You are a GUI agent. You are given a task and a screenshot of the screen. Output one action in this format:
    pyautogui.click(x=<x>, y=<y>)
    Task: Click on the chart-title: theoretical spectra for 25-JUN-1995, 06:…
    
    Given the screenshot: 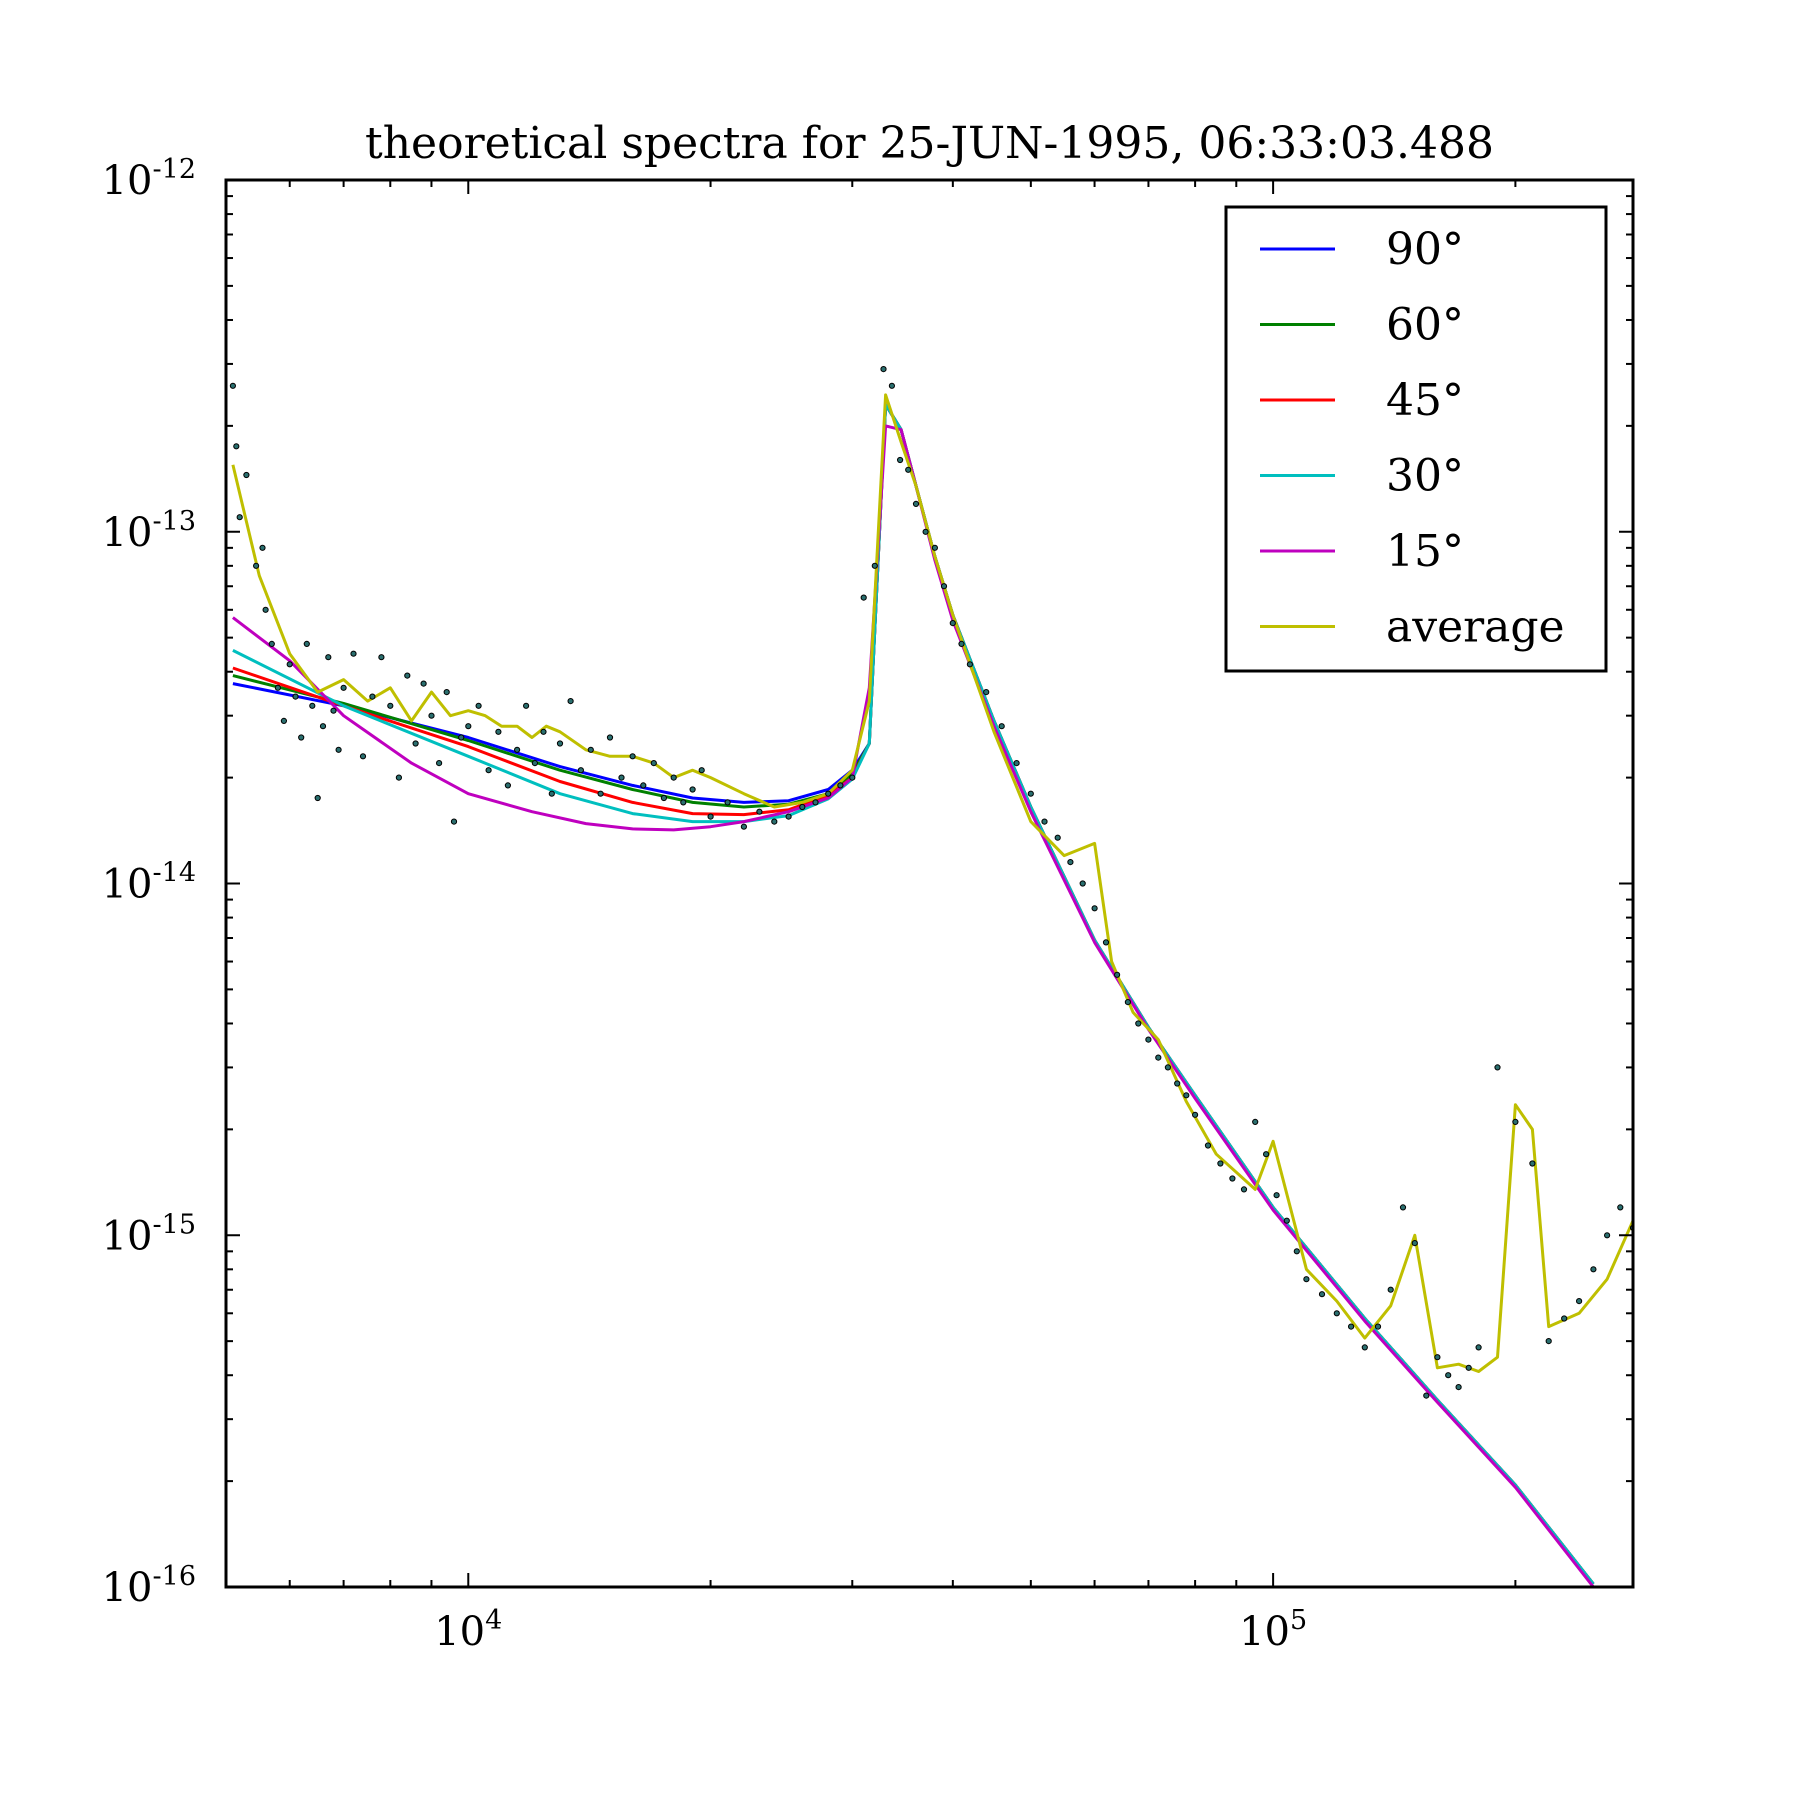 What is the action you would take?
    pyautogui.click(x=929, y=143)
    